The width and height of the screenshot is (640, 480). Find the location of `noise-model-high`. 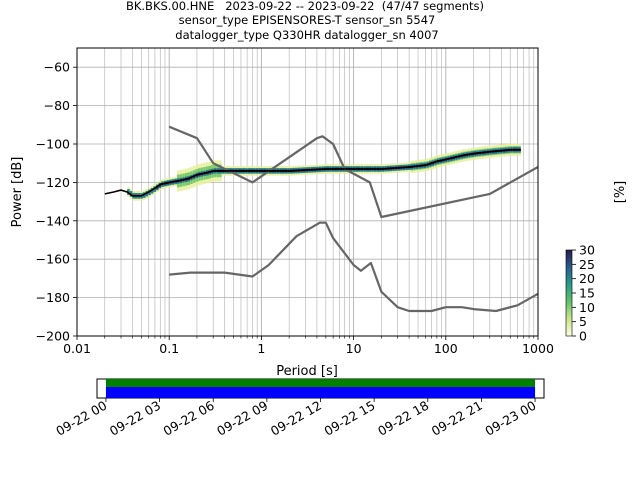

noise-model-high is located at coordinates (353, 172).